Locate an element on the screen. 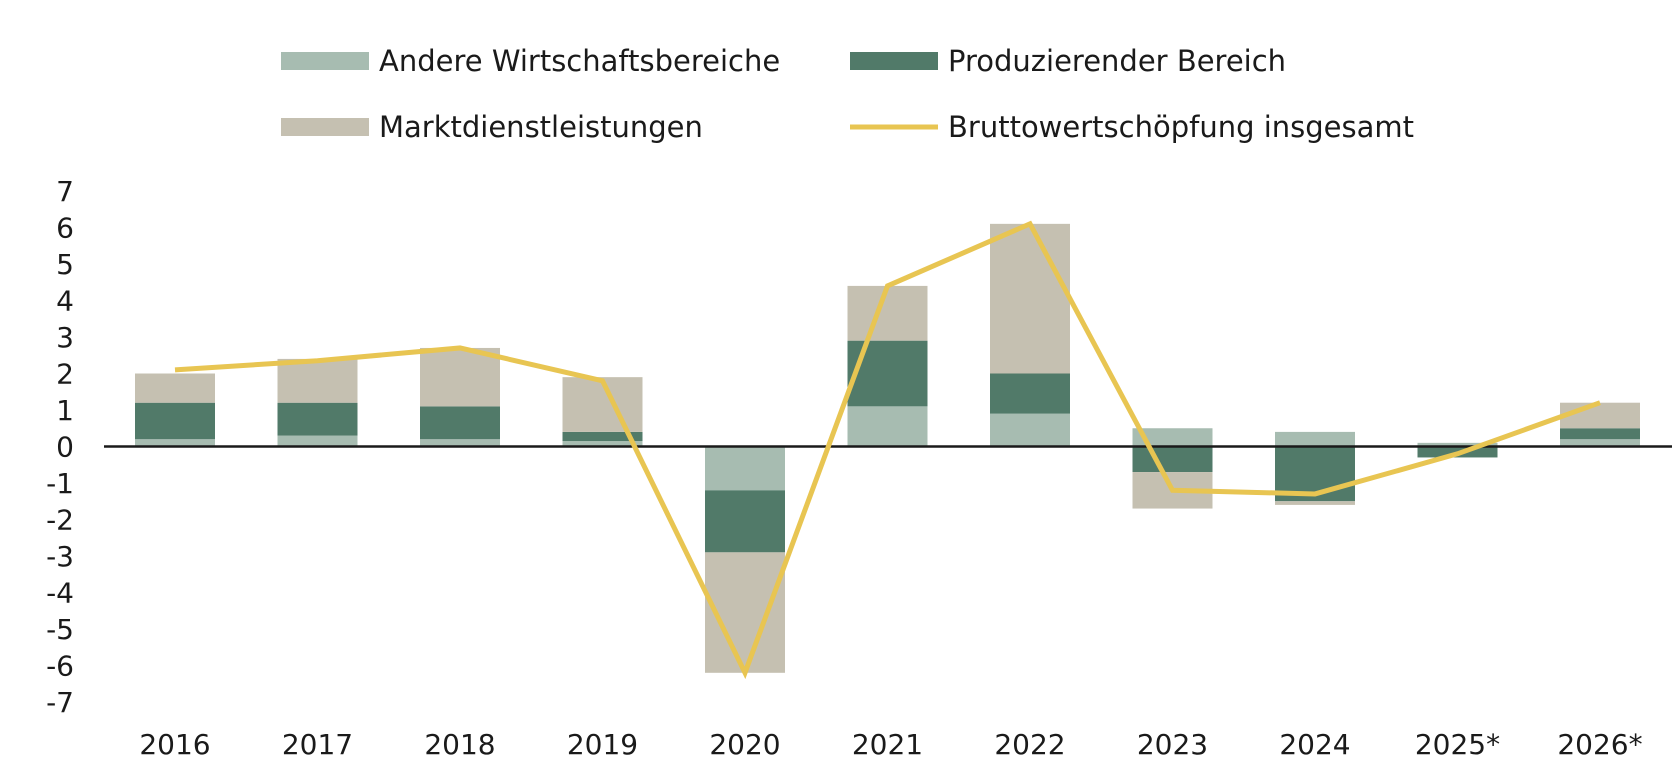 The height and width of the screenshot is (773, 1672). y-tick-label: 2 is located at coordinates (65, 374).